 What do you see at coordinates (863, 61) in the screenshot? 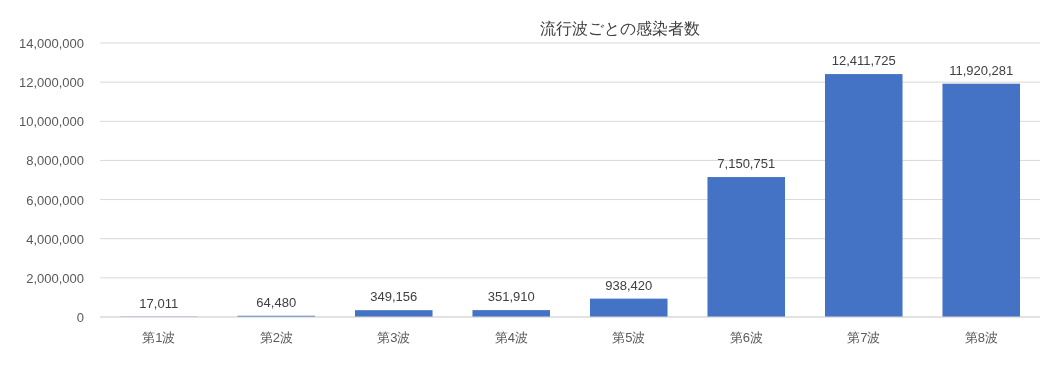
I see `data-label: 12,411,725` at bounding box center [863, 61].